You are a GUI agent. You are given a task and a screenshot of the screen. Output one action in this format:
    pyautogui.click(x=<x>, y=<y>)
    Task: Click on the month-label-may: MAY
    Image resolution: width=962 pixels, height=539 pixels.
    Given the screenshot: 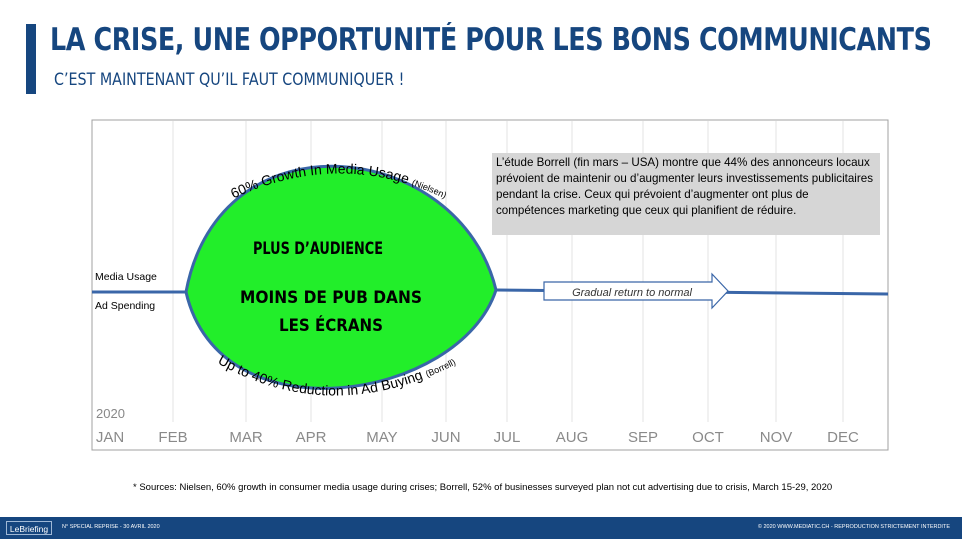 What is the action you would take?
    pyautogui.click(x=381, y=437)
    